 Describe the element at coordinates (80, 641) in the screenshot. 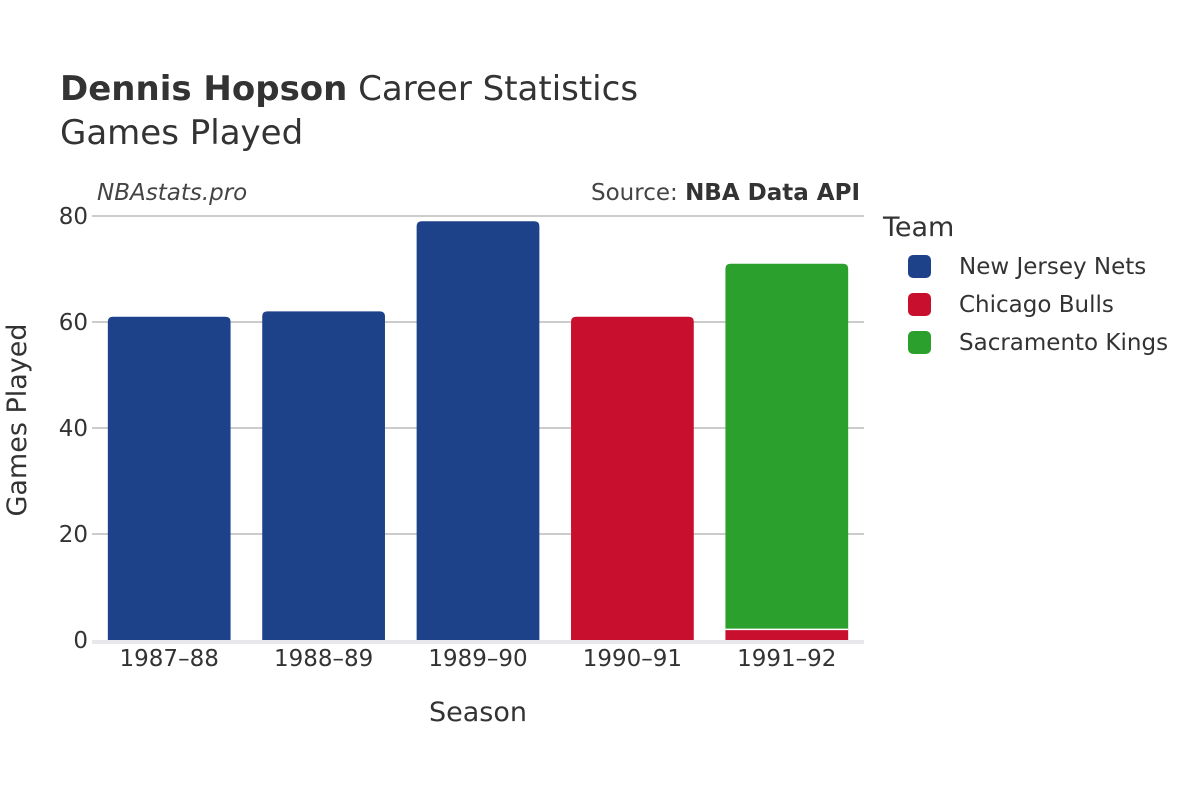

I see `y-tick-label: 0` at that location.